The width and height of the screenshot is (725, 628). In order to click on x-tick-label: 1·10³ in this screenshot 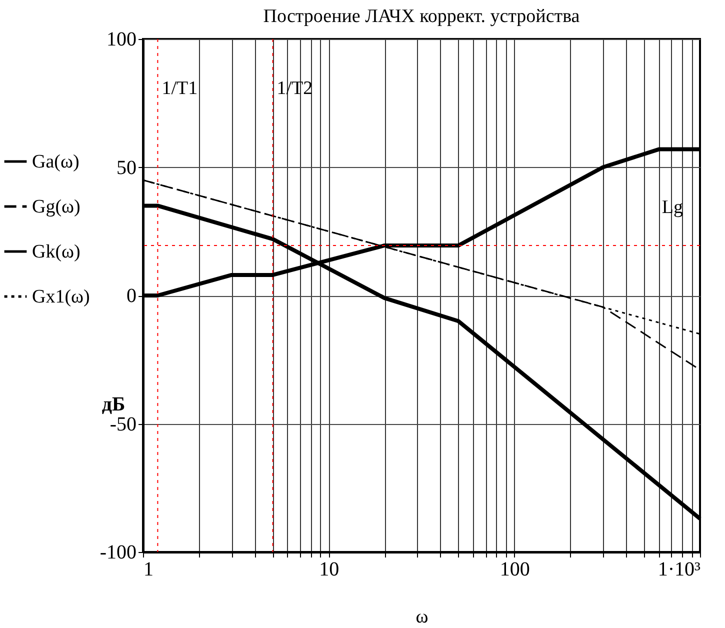, I will do `click(679, 569)`.